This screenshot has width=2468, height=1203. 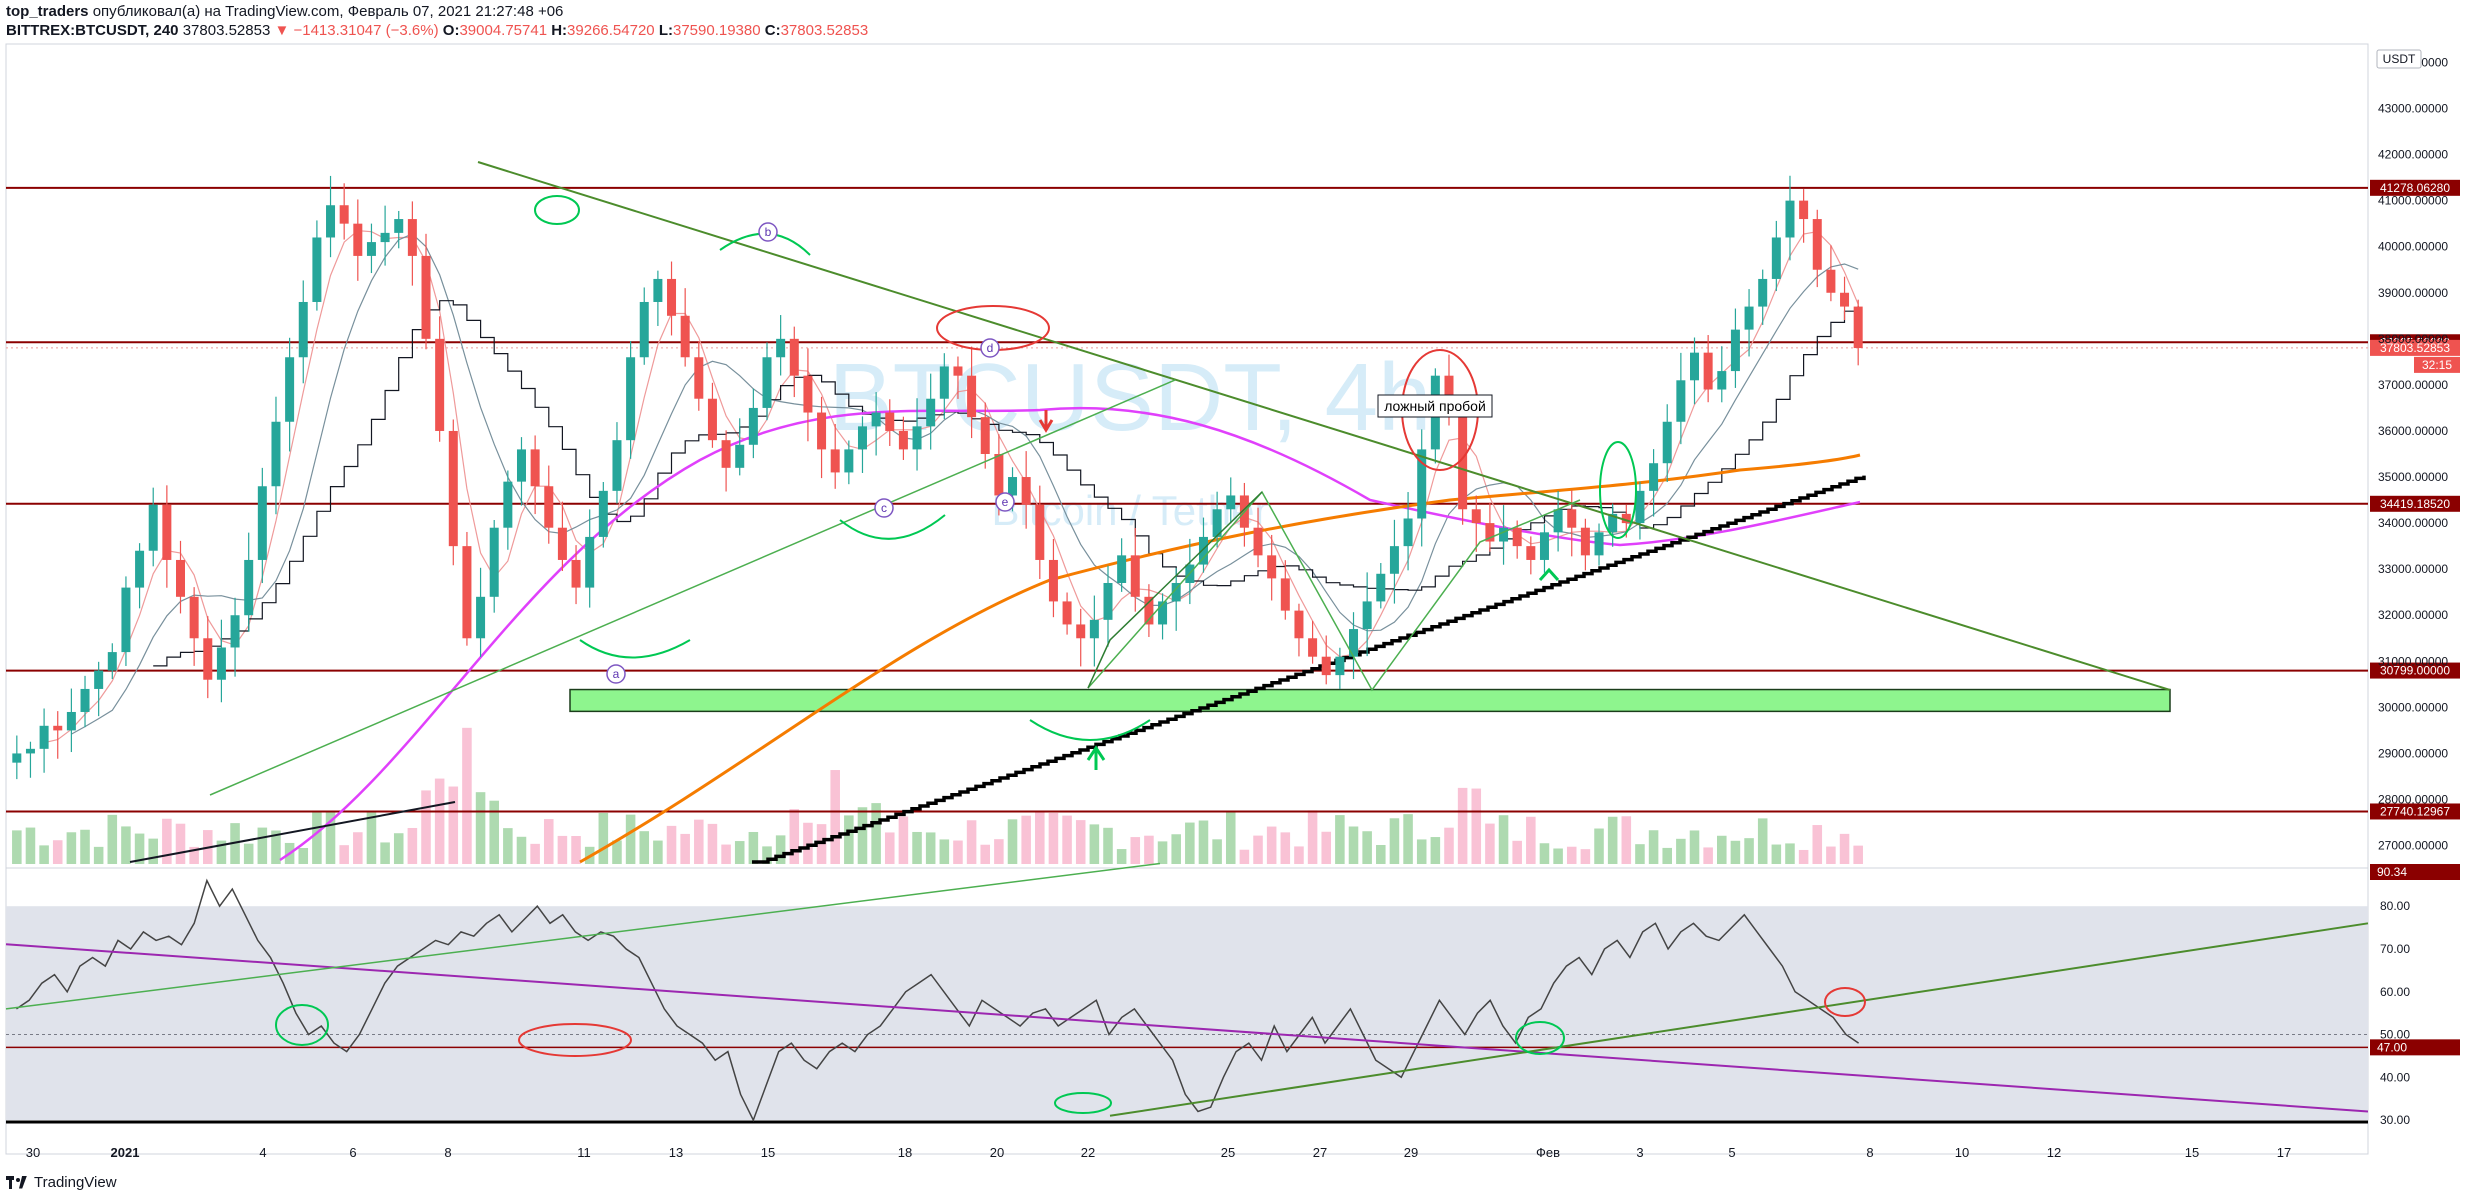 What do you see at coordinates (47, 11) in the screenshot?
I see `author-name: top_traders` at bounding box center [47, 11].